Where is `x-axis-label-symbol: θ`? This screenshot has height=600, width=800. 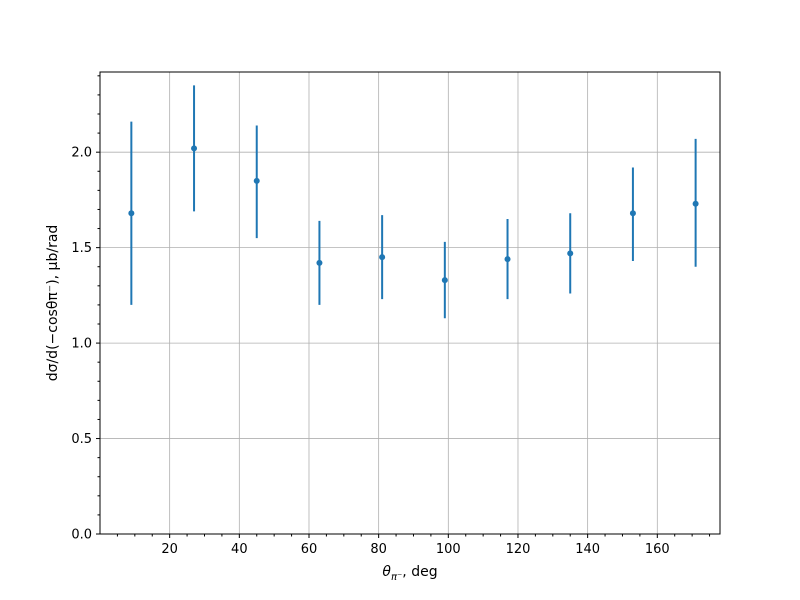
x-axis-label-symbol: θ is located at coordinates (386, 572).